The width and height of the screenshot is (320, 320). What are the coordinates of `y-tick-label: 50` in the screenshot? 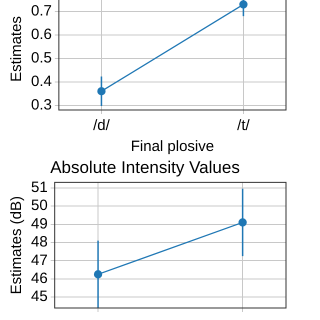 It's located at (39, 205).